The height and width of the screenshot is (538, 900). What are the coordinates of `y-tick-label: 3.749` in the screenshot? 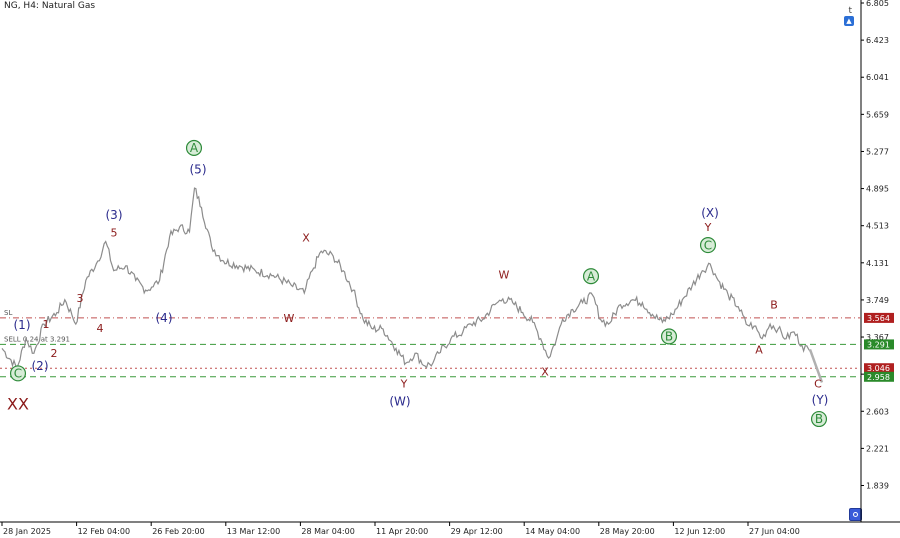 It's located at (877, 300).